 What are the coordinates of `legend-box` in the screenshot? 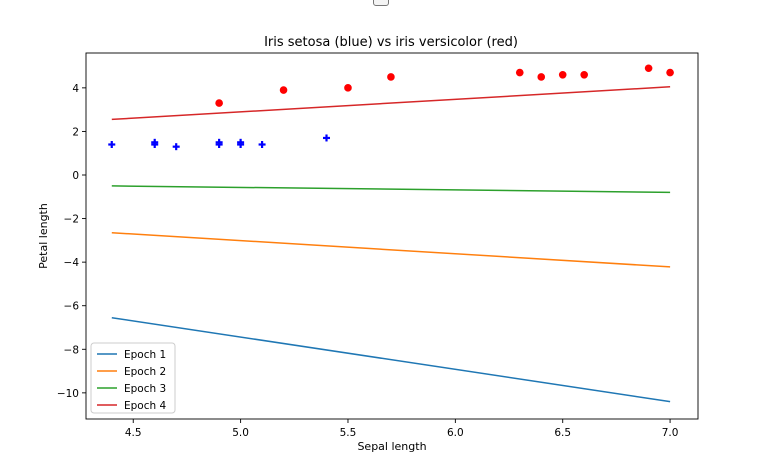 It's located at (133, 378).